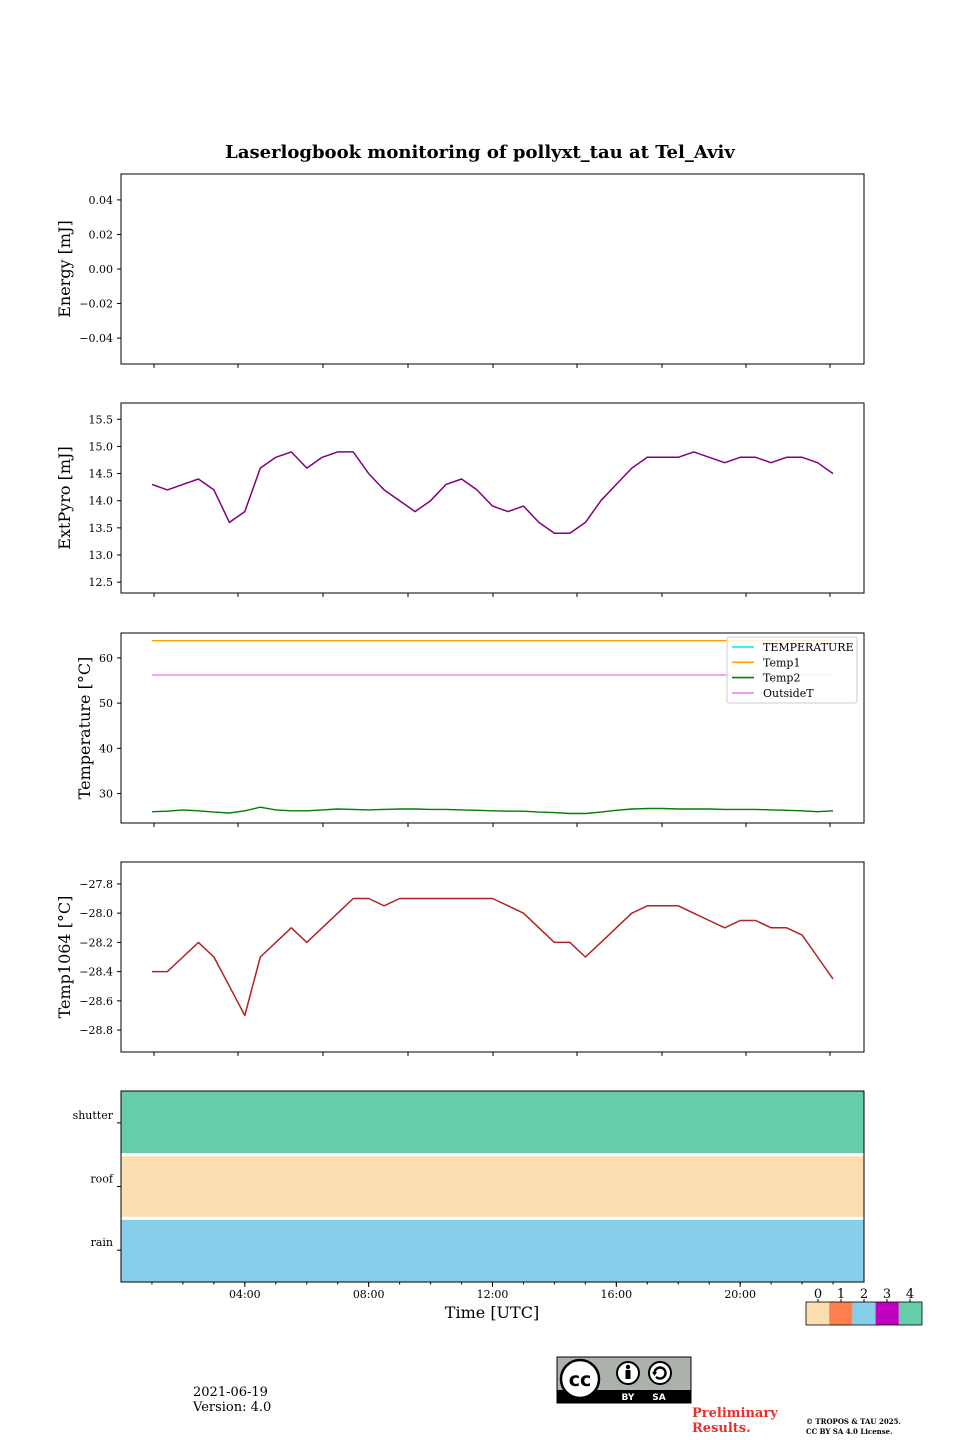  What do you see at coordinates (96, 304) in the screenshot?
I see `y-tick-label: −0.02` at bounding box center [96, 304].